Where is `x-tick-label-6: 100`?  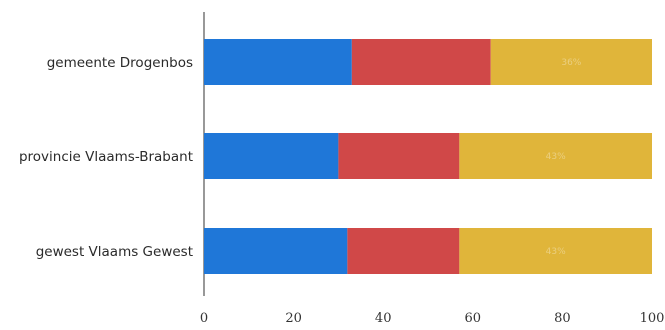
x-tick-label-6: 100 is located at coordinates (652, 318).